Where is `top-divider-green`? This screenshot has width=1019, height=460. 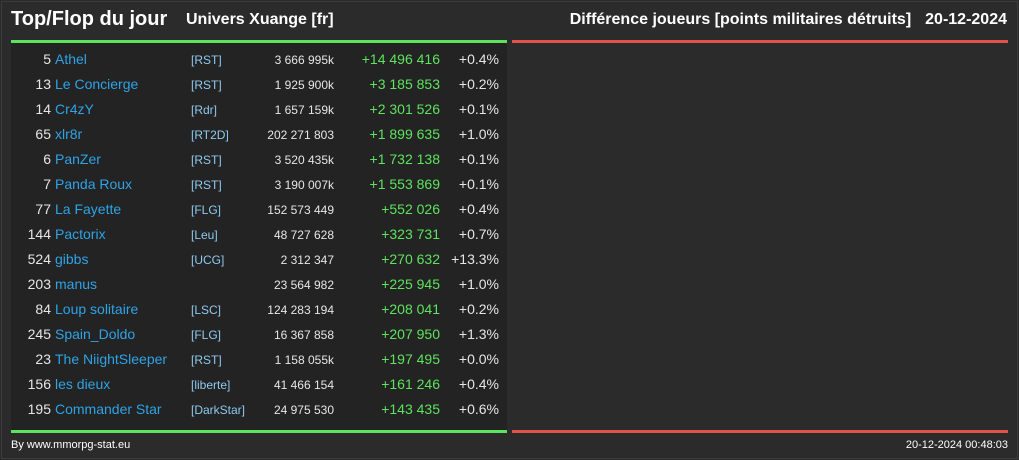 top-divider-green is located at coordinates (259, 41).